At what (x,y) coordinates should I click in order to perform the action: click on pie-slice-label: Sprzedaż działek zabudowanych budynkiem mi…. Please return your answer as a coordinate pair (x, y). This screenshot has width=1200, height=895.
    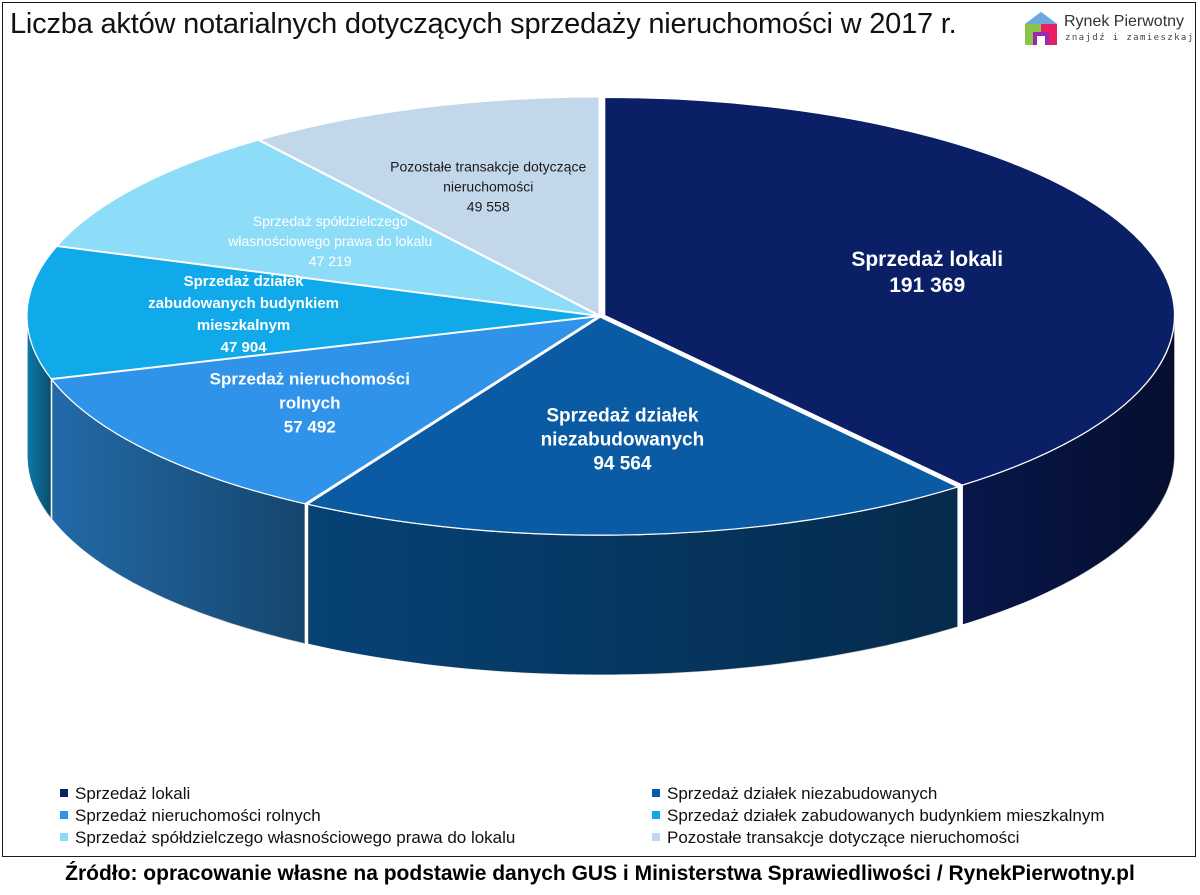
    Looking at the image, I should click on (243, 314).